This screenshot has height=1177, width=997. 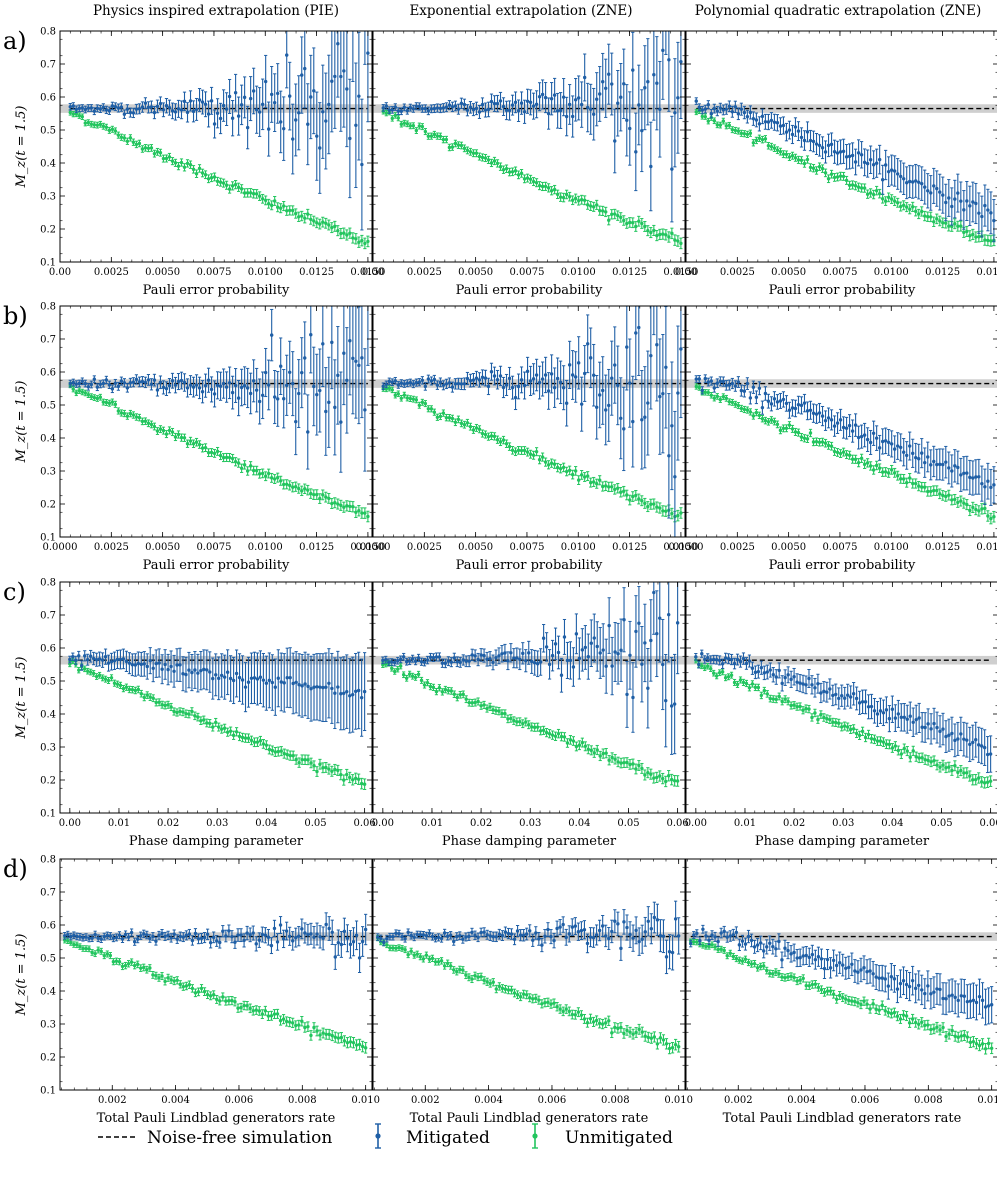 What do you see at coordinates (266, 823) in the screenshot?
I see `x-tick-label: 0.04` at bounding box center [266, 823].